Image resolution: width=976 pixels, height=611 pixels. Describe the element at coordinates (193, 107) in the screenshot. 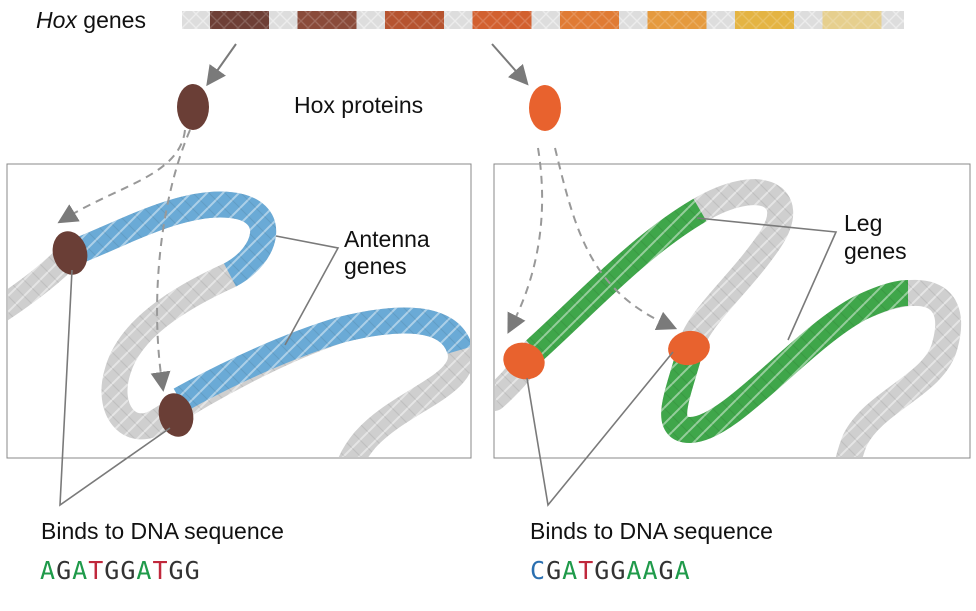

I see `hox-protein-brown` at that location.